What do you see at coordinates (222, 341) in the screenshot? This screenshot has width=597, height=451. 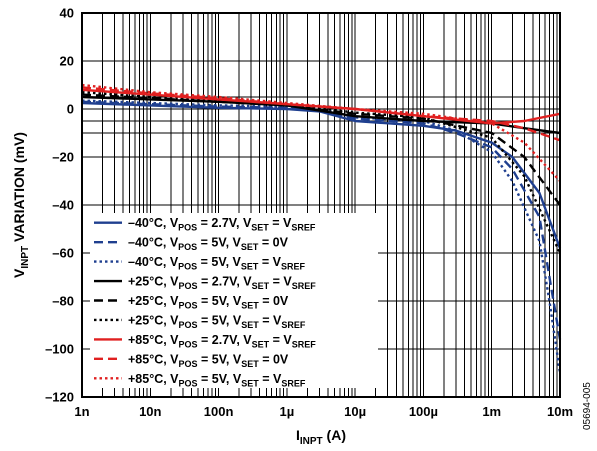 I see `legend-label-7: +85°C, VPOS = 2.7V, VSET = VSREF` at bounding box center [222, 341].